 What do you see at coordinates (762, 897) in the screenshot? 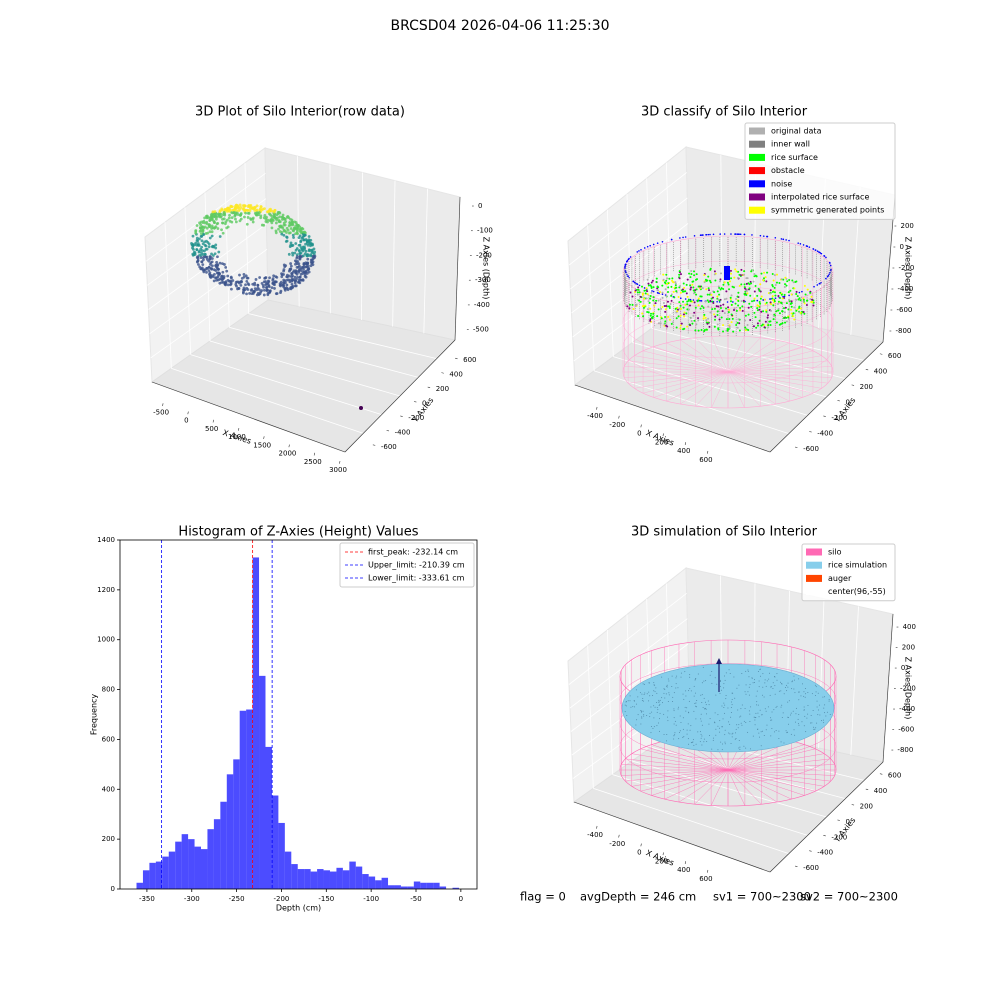
I see `footer-text: sv1 = 700~2300` at bounding box center [762, 897].